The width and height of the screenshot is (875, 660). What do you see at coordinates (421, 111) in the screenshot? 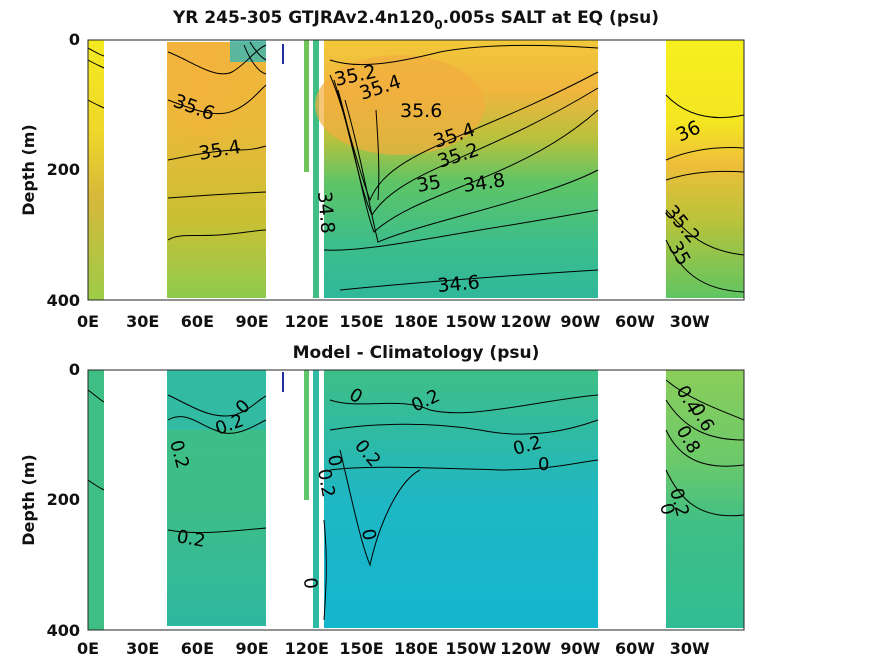
I see `contour-label: 35.6` at bounding box center [421, 111].